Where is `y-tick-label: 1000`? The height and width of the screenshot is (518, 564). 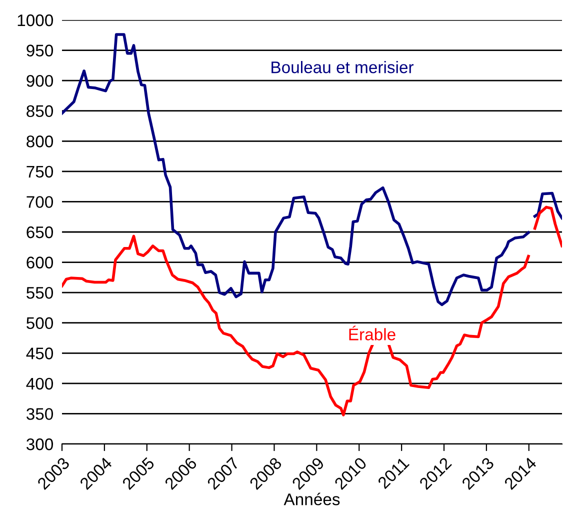 y-tick-label: 1000 is located at coordinates (36, 20).